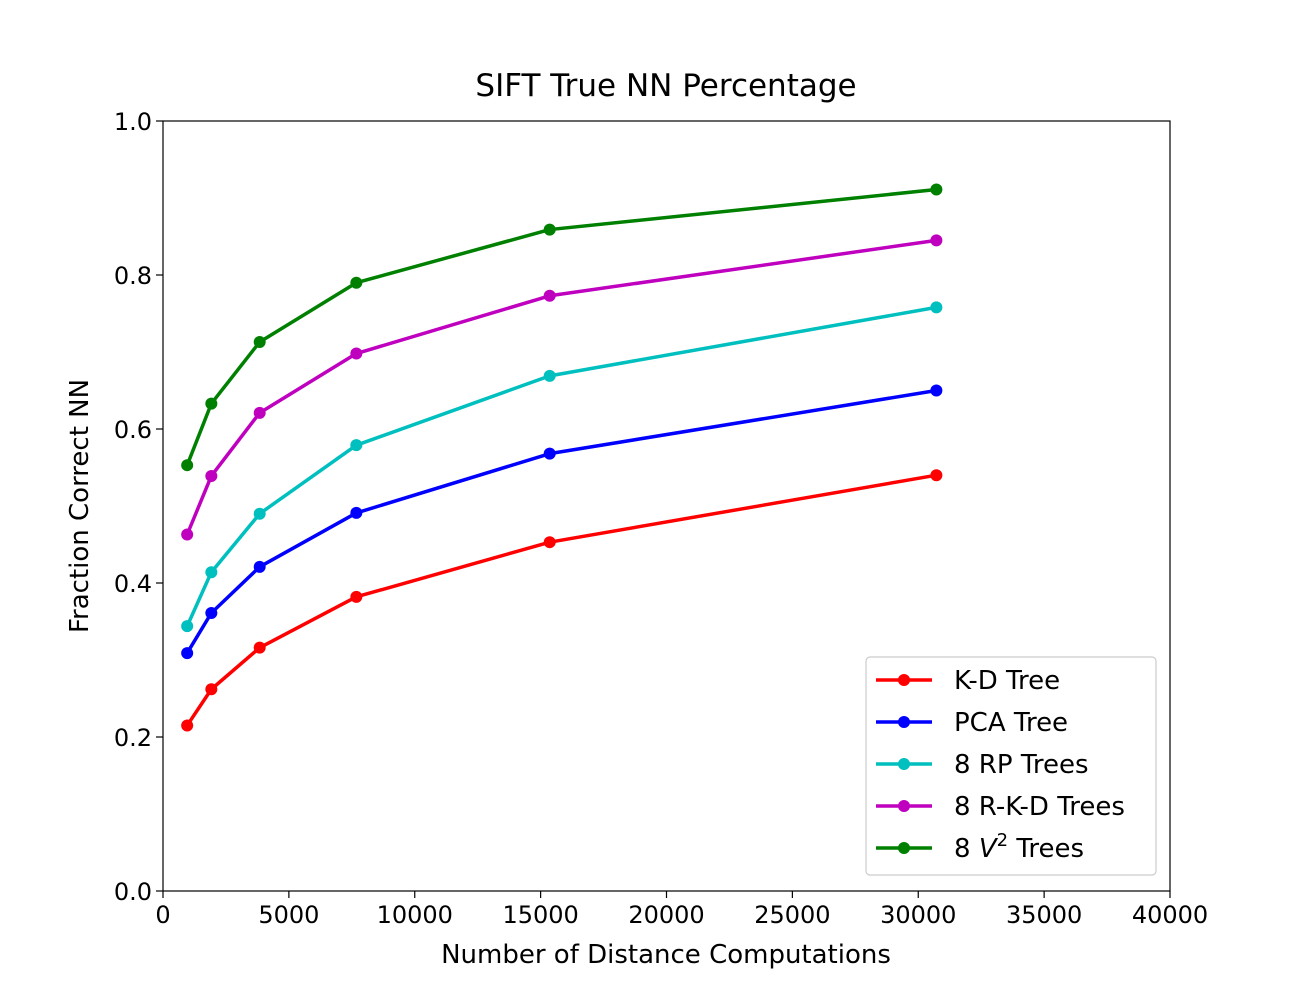  I want to click on legend-label: PCA Tree, so click(1011, 723).